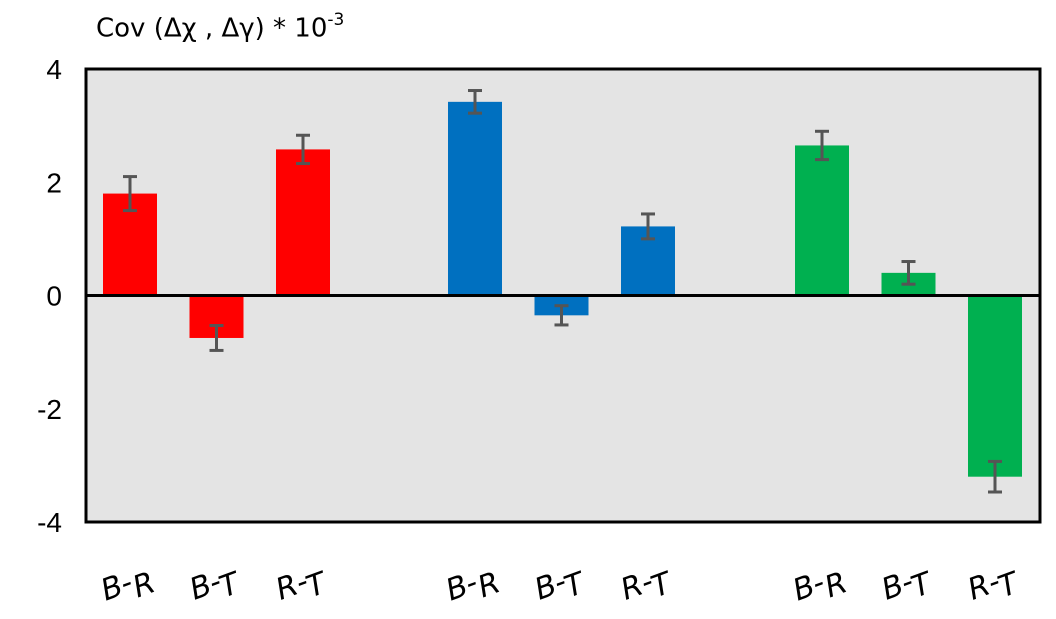  What do you see at coordinates (49, 522) in the screenshot?
I see `y-tick-label: -4` at bounding box center [49, 522].